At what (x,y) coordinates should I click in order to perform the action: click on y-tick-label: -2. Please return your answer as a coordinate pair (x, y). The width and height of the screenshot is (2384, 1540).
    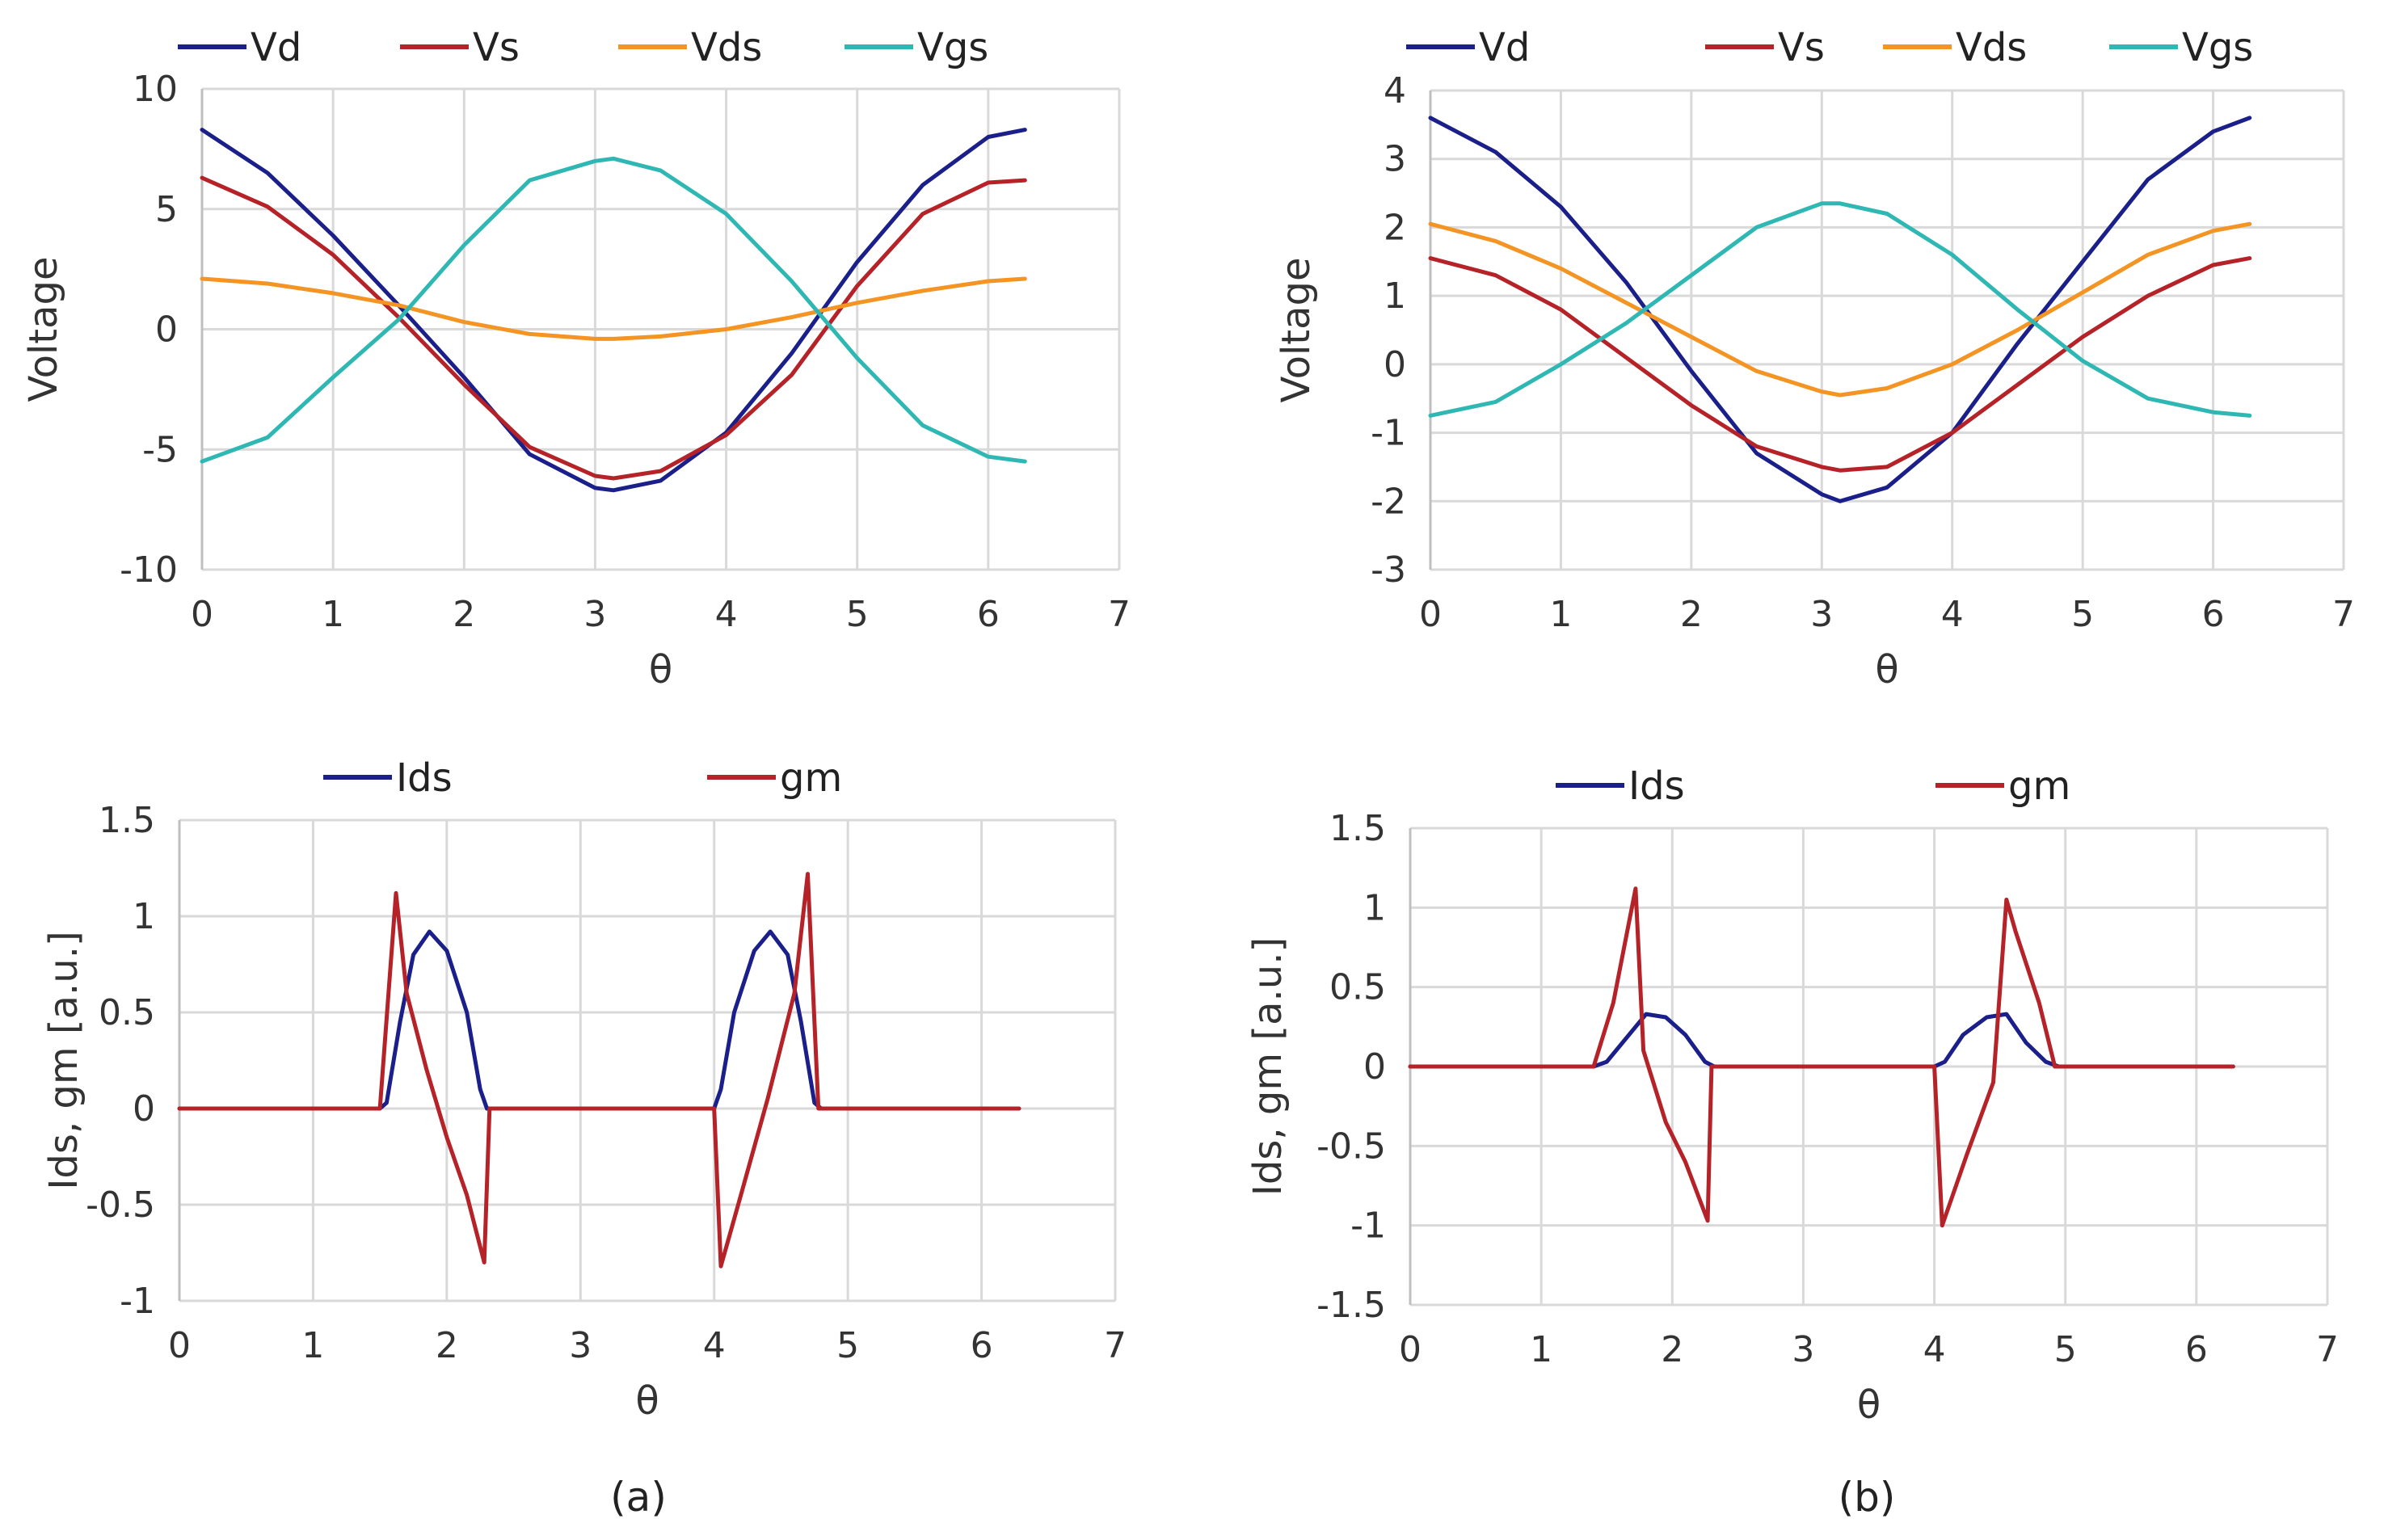
    Looking at the image, I should click on (1388, 501).